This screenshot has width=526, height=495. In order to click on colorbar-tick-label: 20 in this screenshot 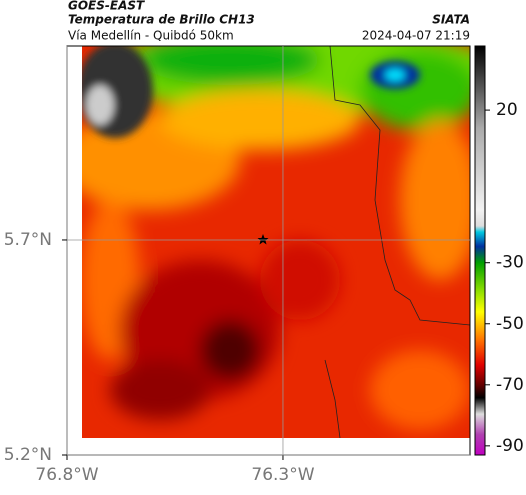, I will do `click(507, 110)`.